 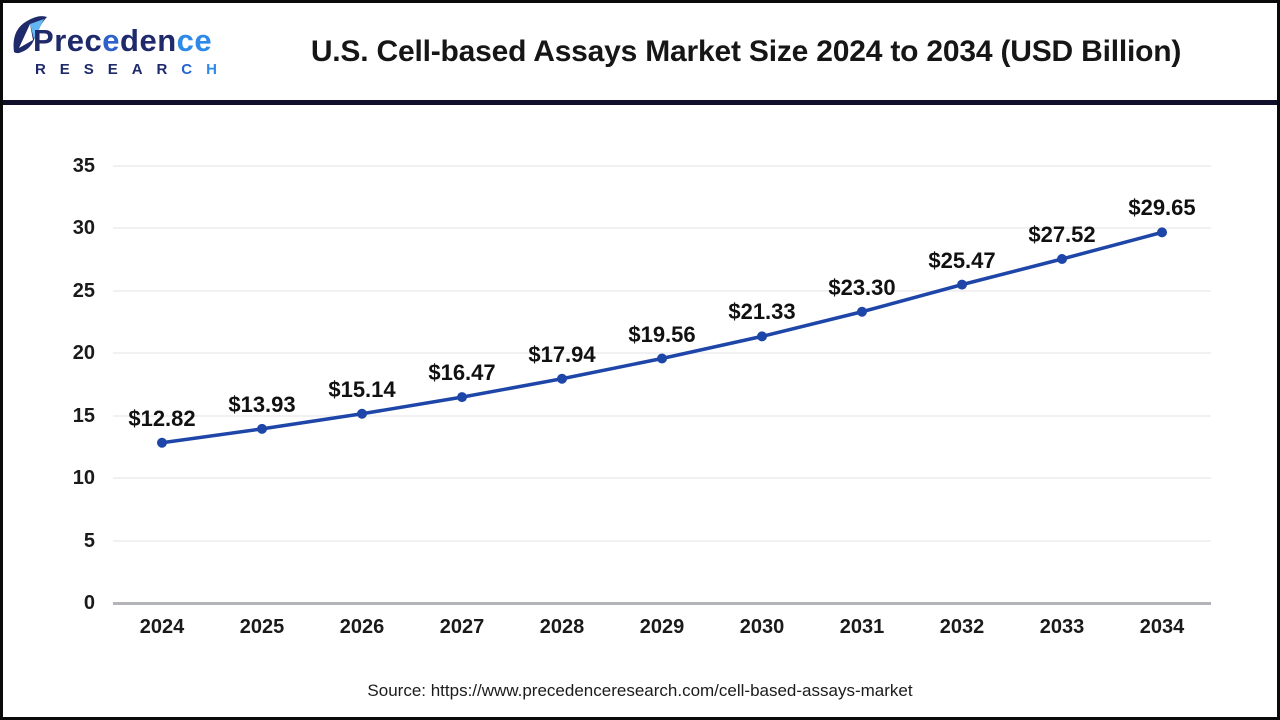 I want to click on data-point-label: $17.94, so click(x=562, y=354).